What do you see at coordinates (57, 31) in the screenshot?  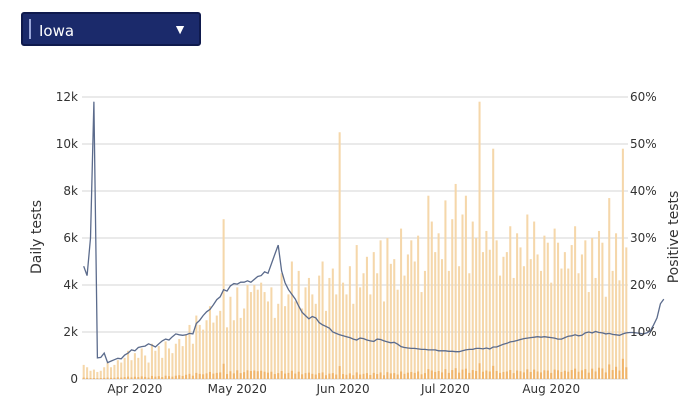 I see `state-dropdown-value: Iowa` at bounding box center [57, 31].